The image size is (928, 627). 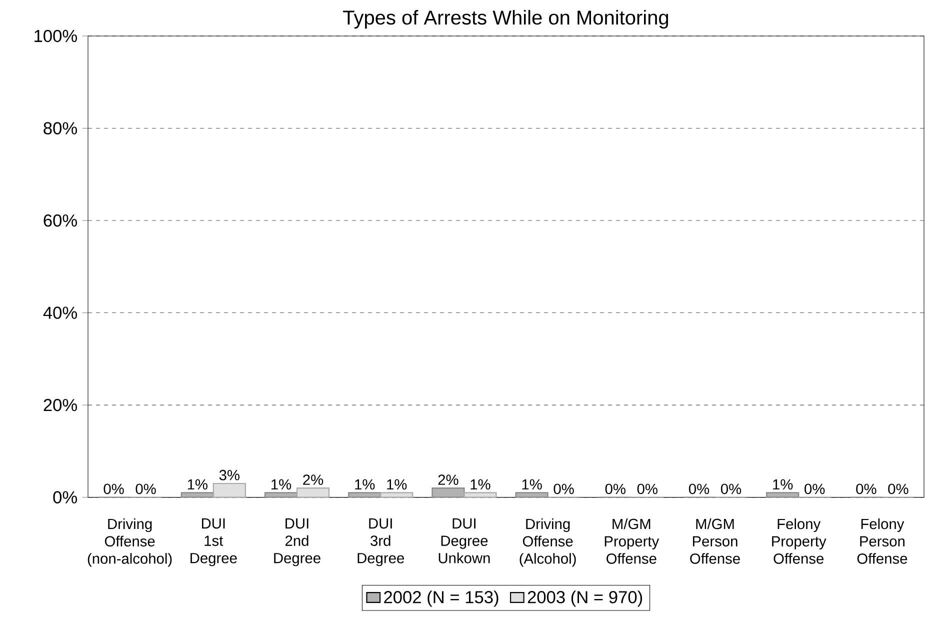 What do you see at coordinates (441, 598) in the screenshot?
I see `legend-label: 2002 (N = 153)` at bounding box center [441, 598].